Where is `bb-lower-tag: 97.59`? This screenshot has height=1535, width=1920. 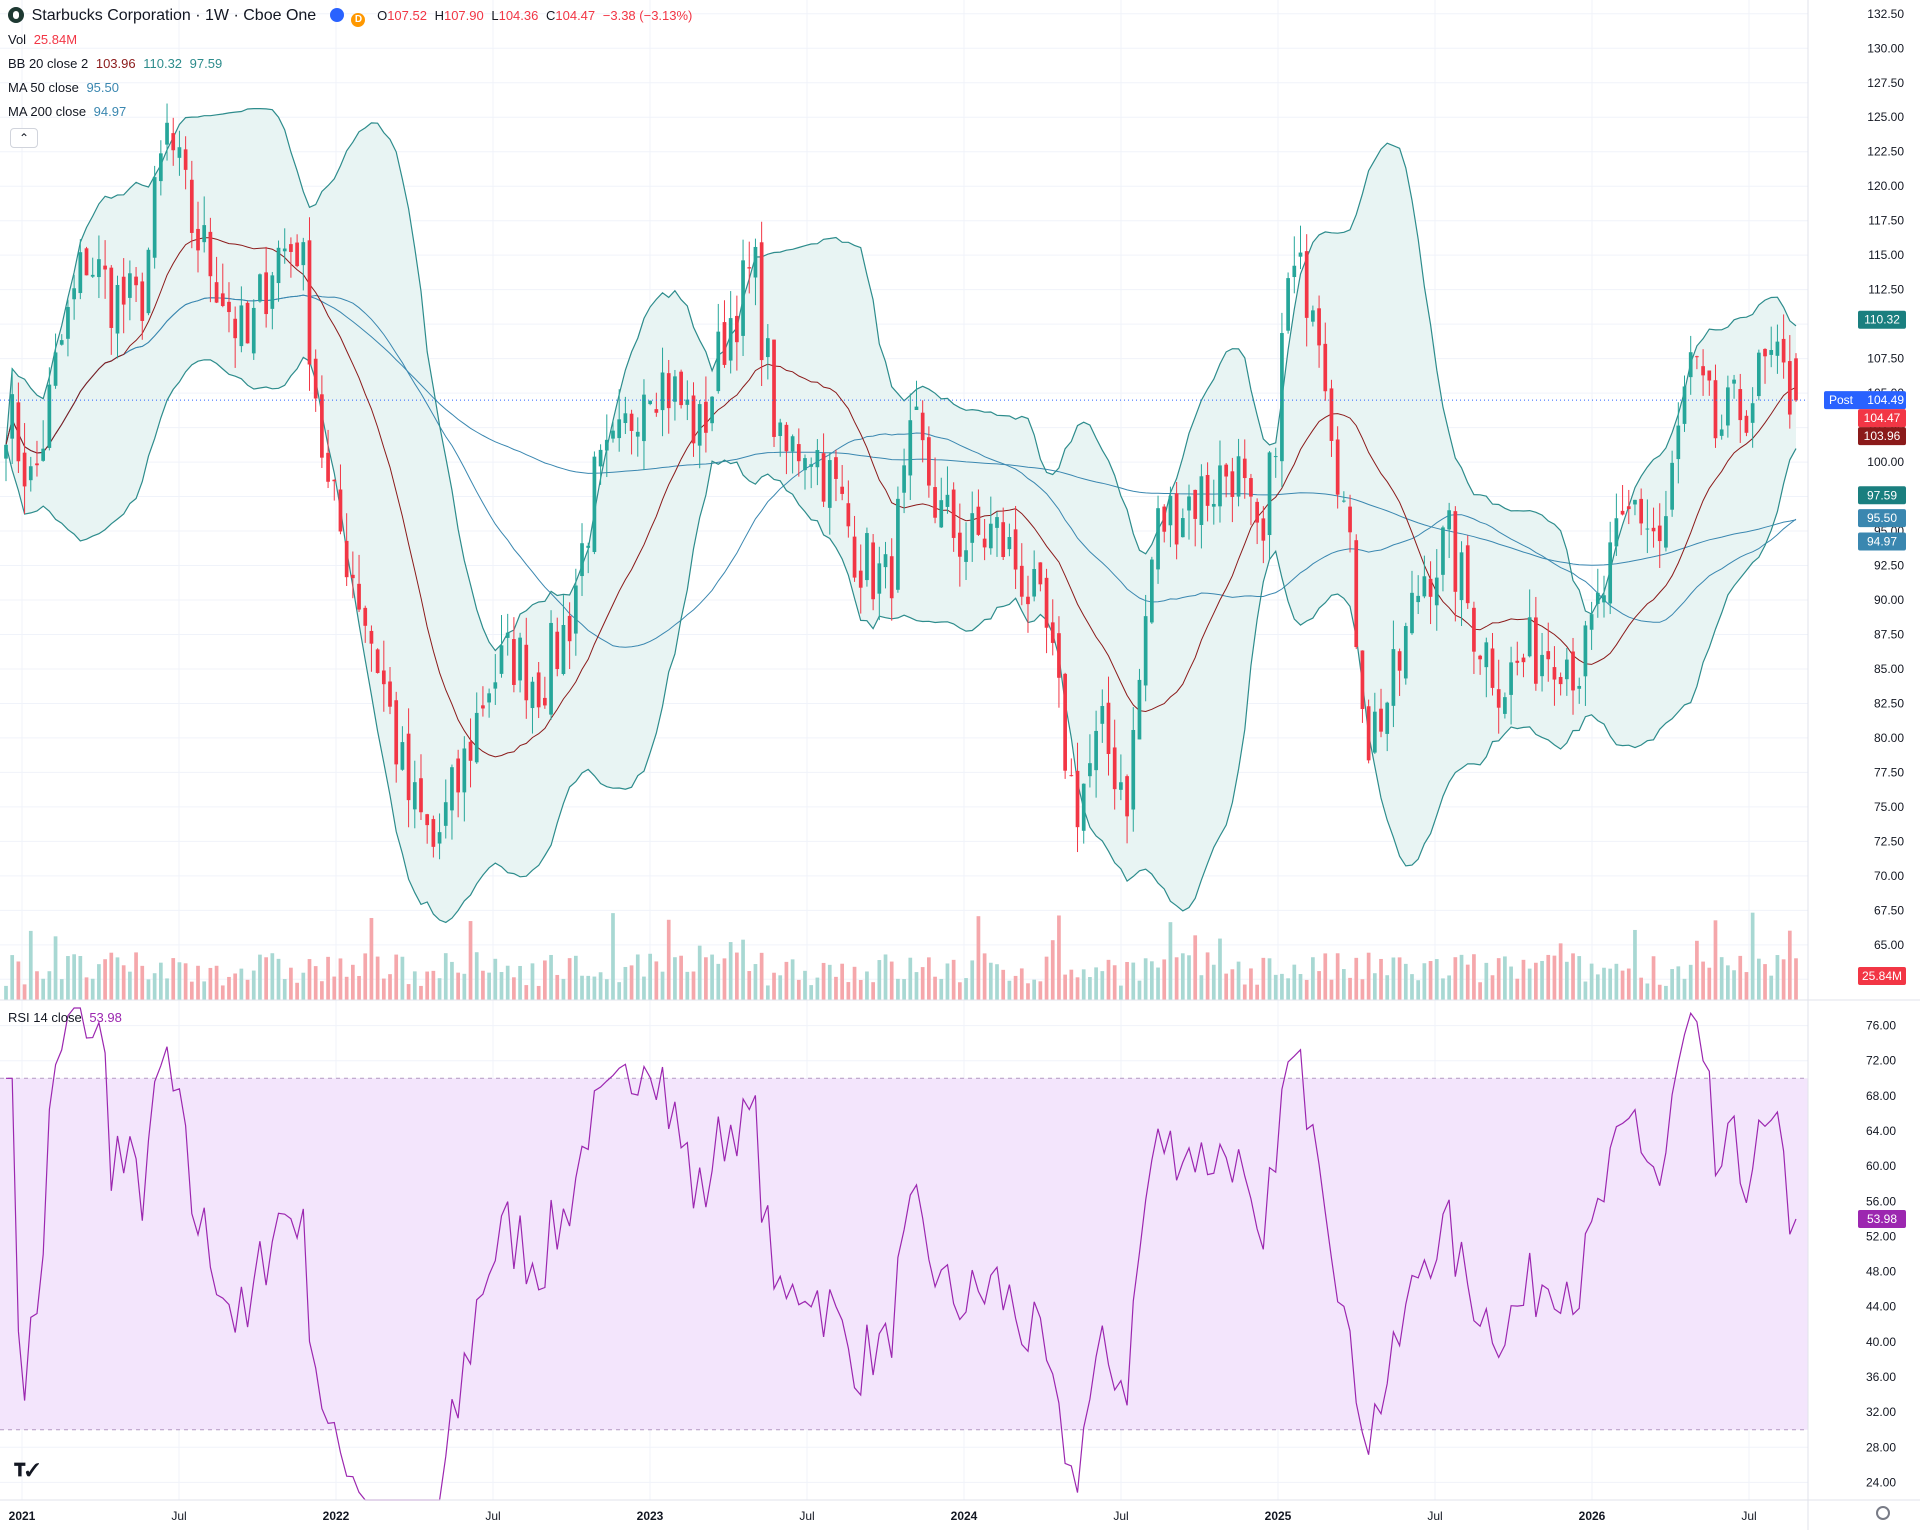 bb-lower-tag: 97.59 is located at coordinates (1882, 495).